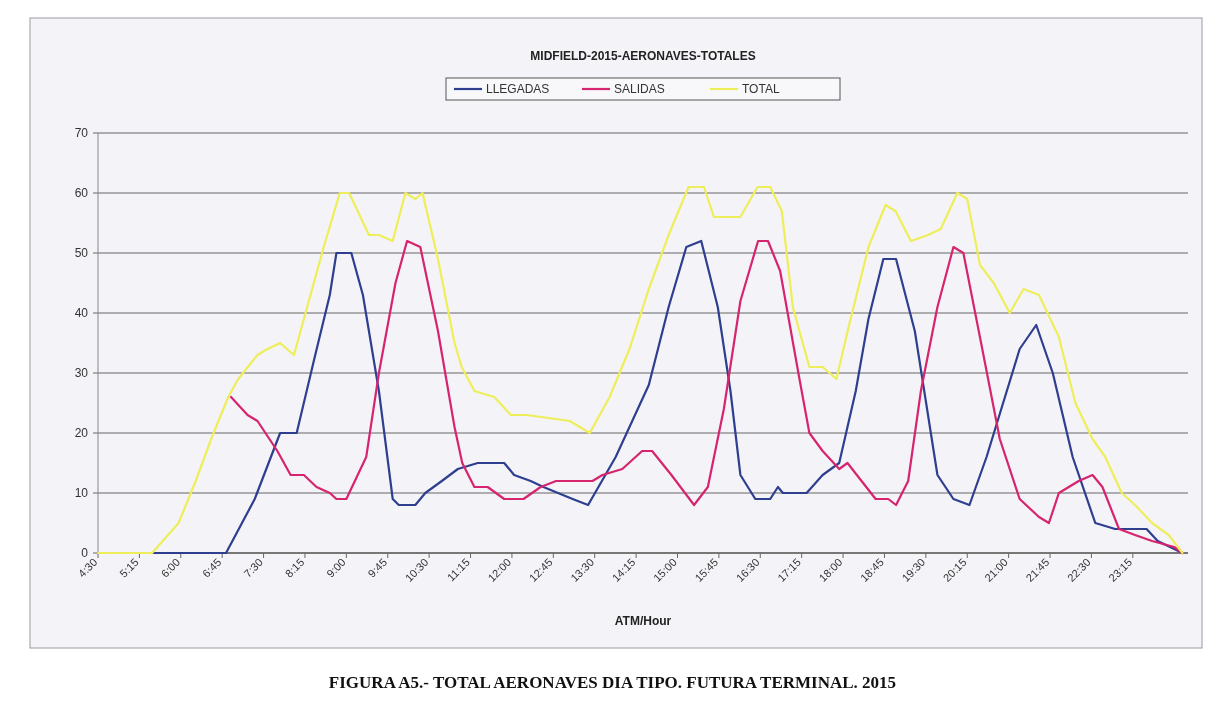 The height and width of the screenshot is (720, 1225). What do you see at coordinates (170, 567) in the screenshot?
I see `x-tick-label: 6:00` at bounding box center [170, 567].